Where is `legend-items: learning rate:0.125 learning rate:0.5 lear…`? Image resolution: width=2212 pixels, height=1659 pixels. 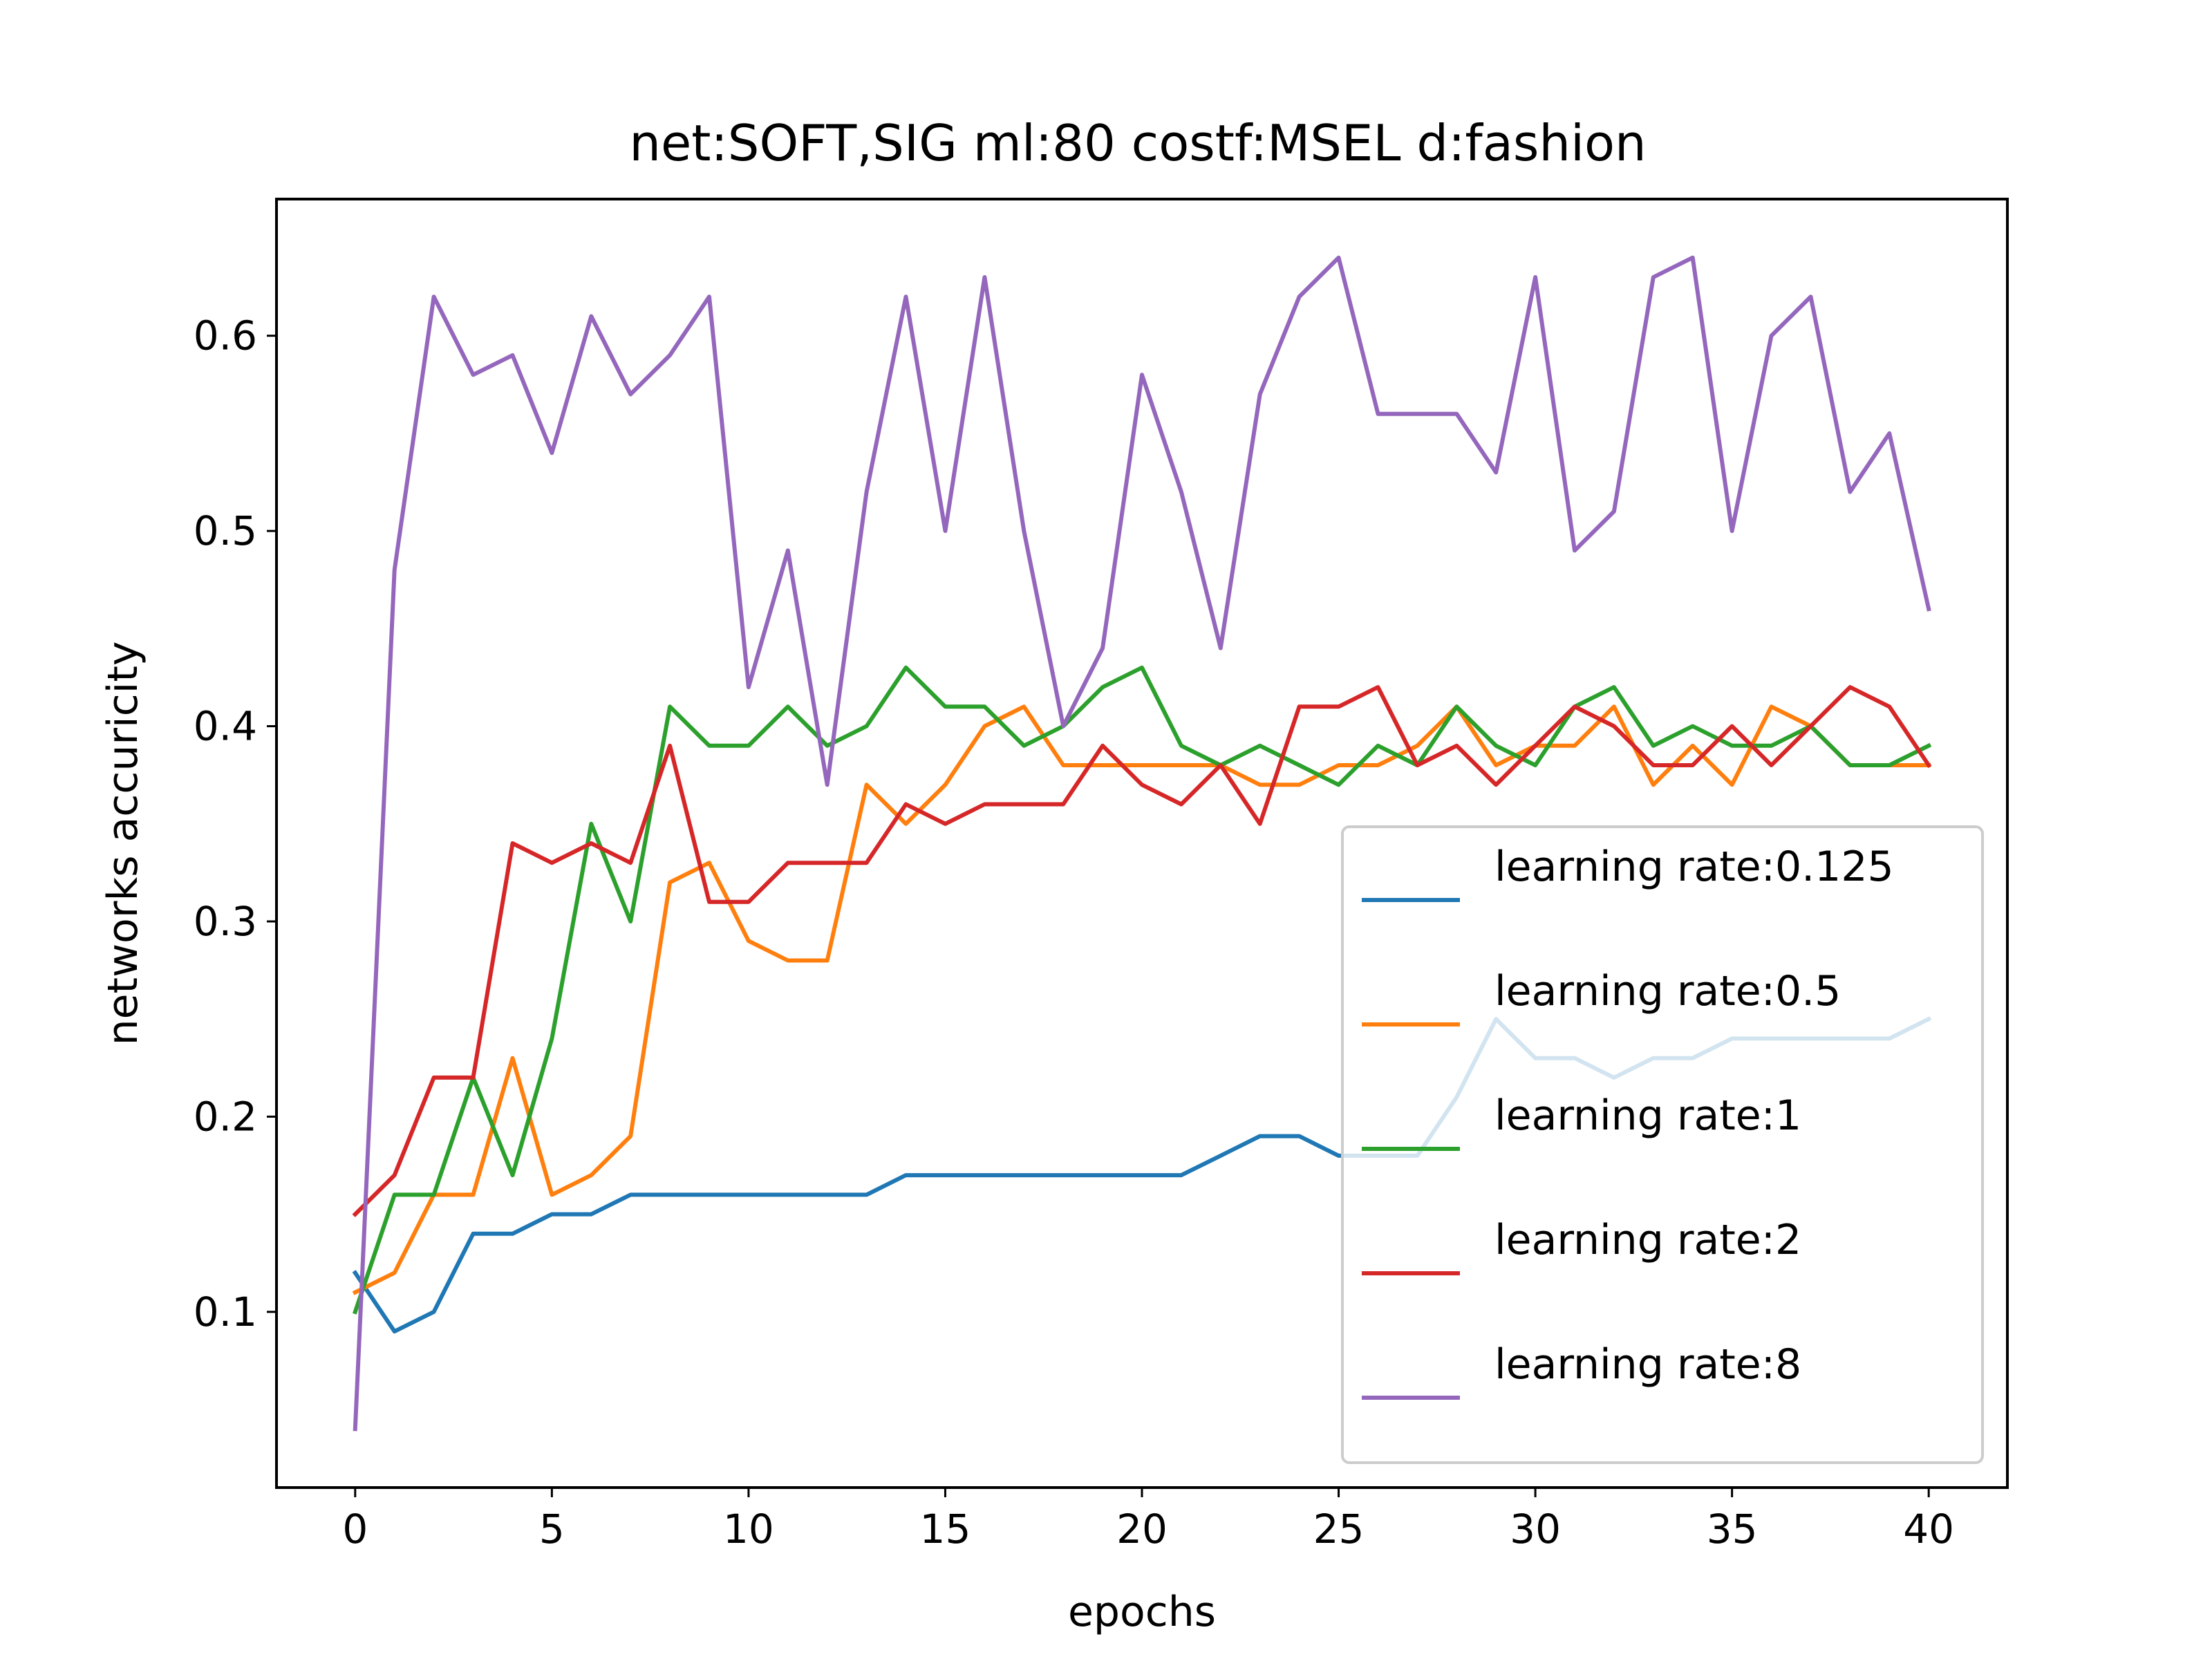
legend-items: learning rate:0.125 learning rate:0.5 lear… is located at coordinates (1628, 1121).